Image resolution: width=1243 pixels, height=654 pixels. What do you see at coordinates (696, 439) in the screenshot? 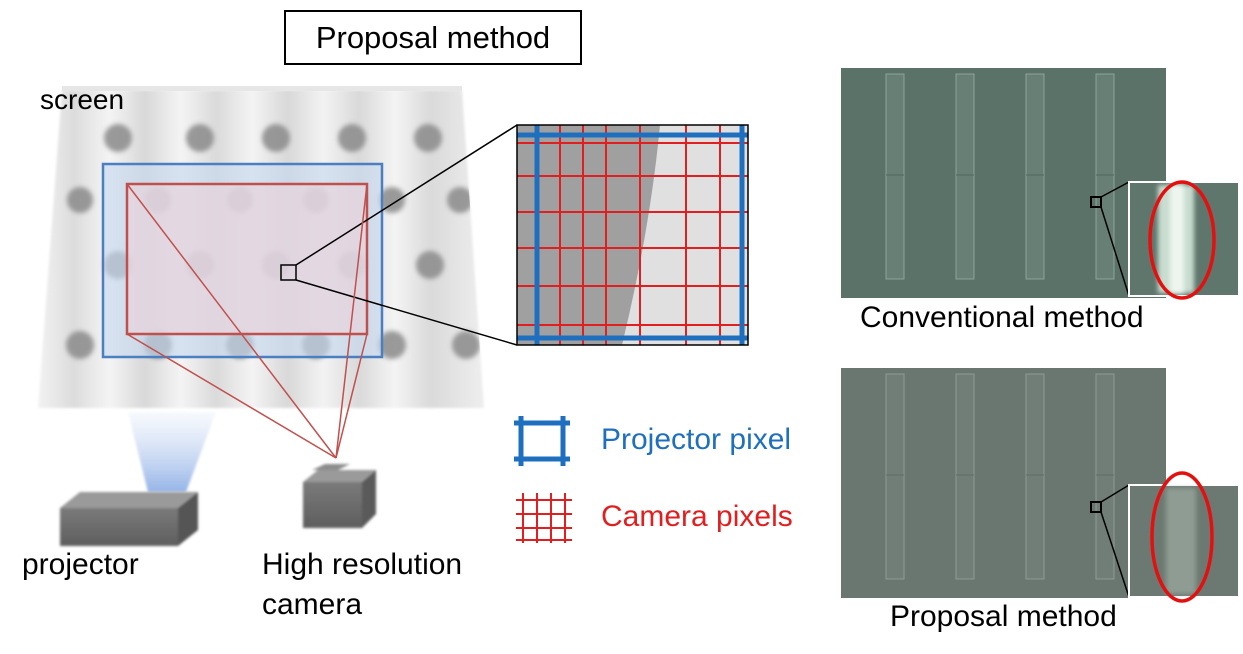
I see `legend-projector-pixel-label: Projector pixel` at bounding box center [696, 439].